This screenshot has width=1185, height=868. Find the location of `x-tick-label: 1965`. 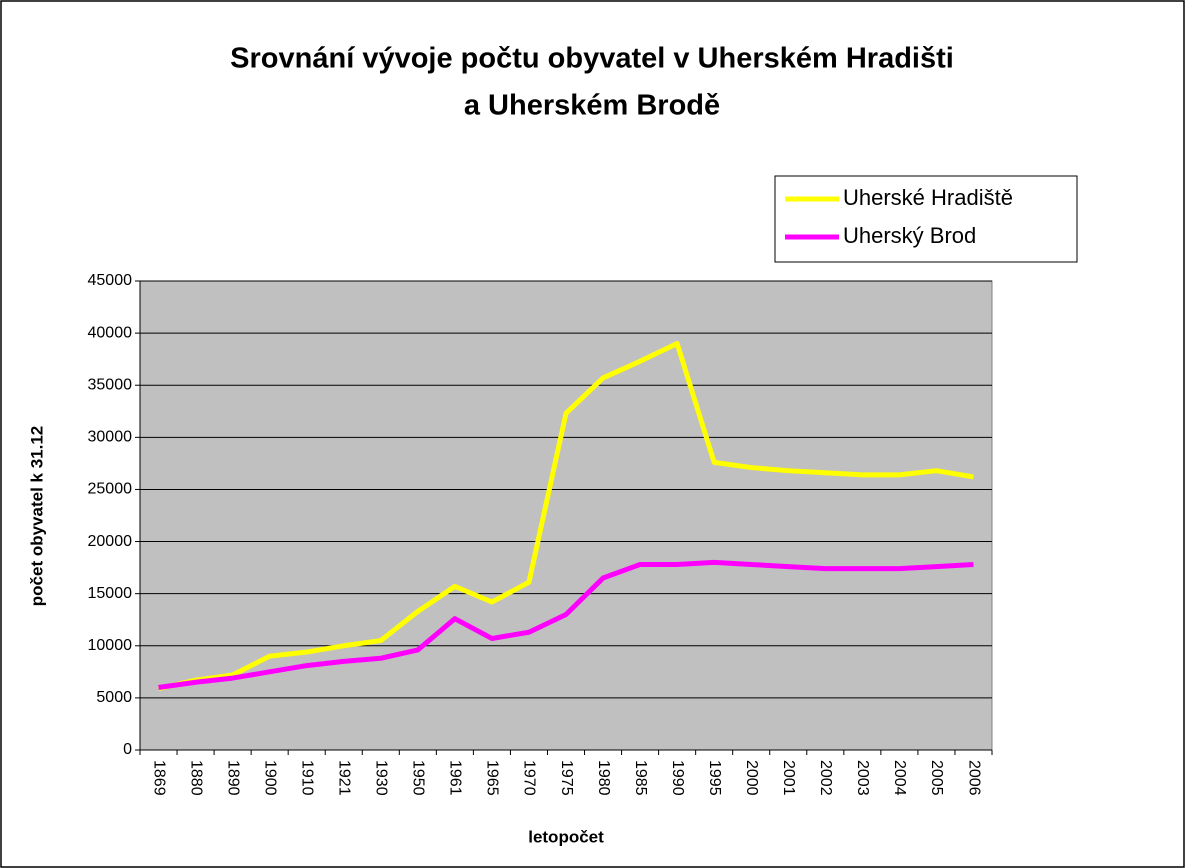

x-tick-label: 1965 is located at coordinates (492, 778).